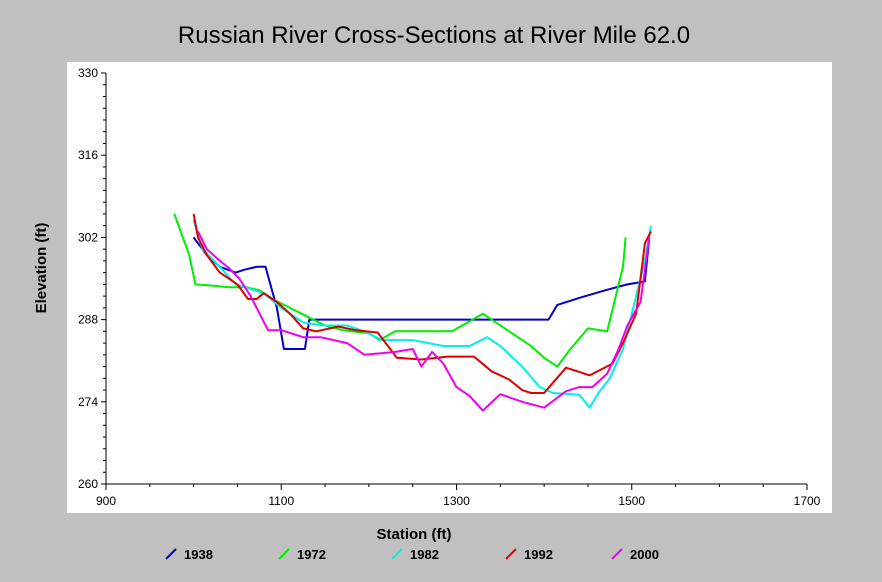  I want to click on legend-label-1938: 1938, so click(198, 554).